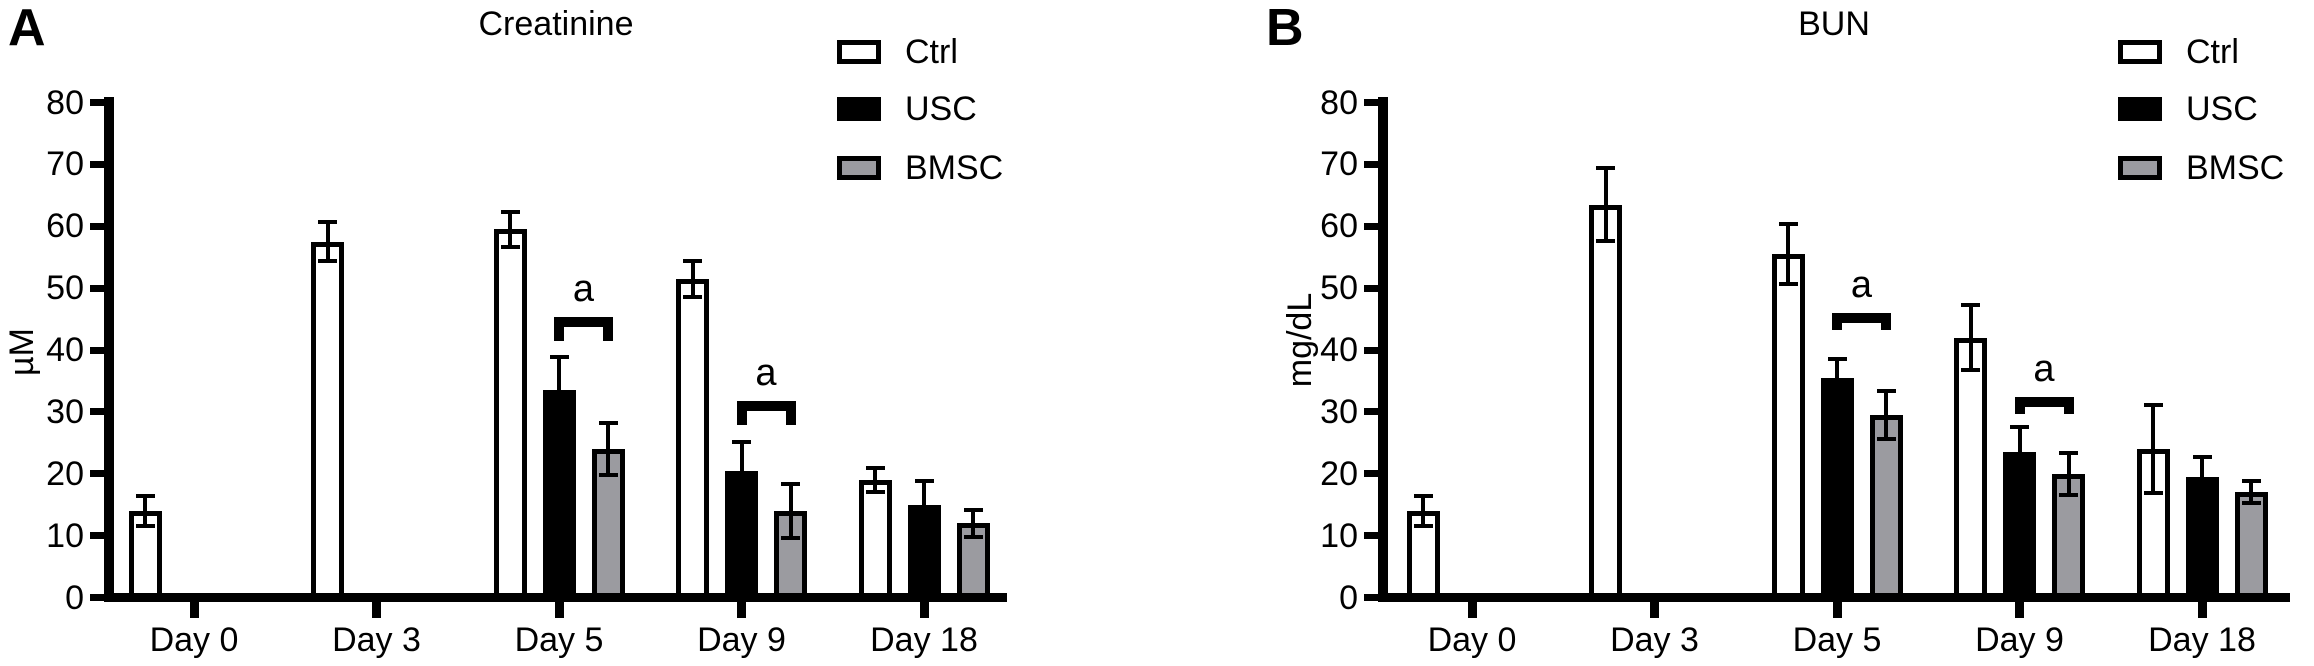  Describe the element at coordinates (1834, 24) in the screenshot. I see `panel-b-title: BUN` at that location.